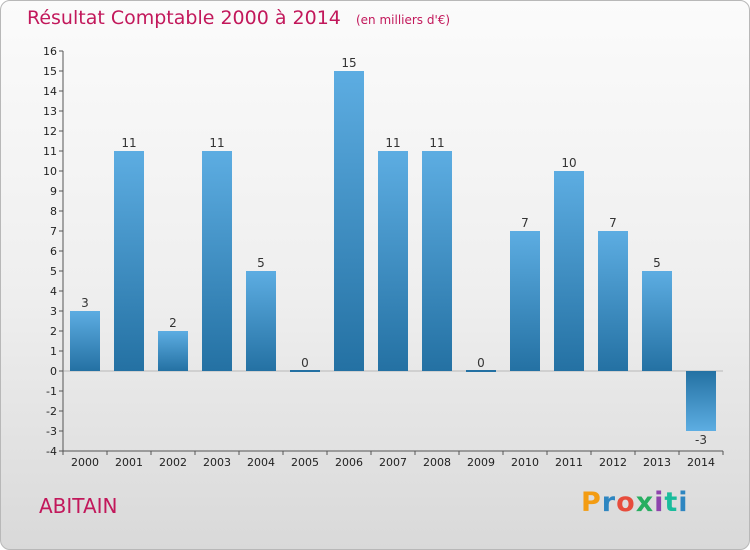 The image size is (750, 550). Describe the element at coordinates (626, 502) in the screenshot. I see `logo-letter: o` at that location.